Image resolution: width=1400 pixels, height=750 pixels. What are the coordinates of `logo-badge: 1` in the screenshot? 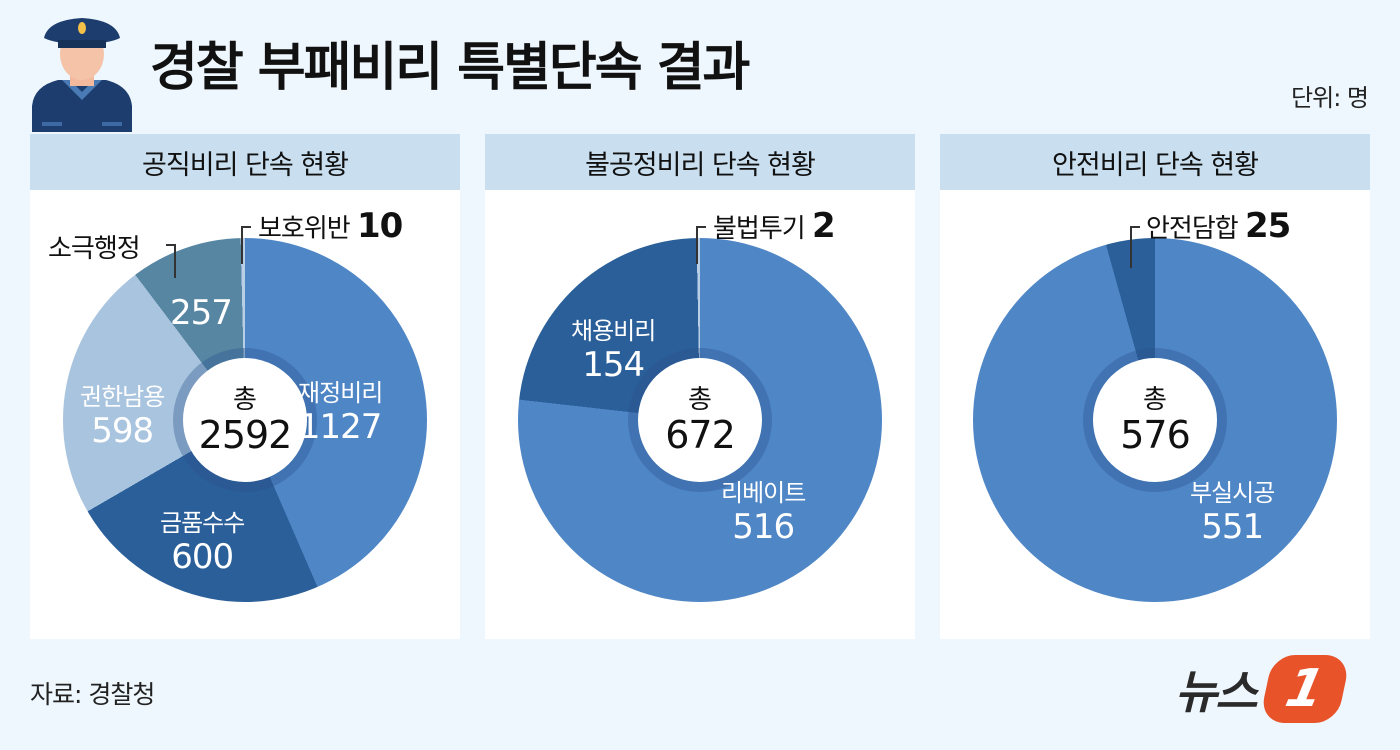 It's located at (1304, 689).